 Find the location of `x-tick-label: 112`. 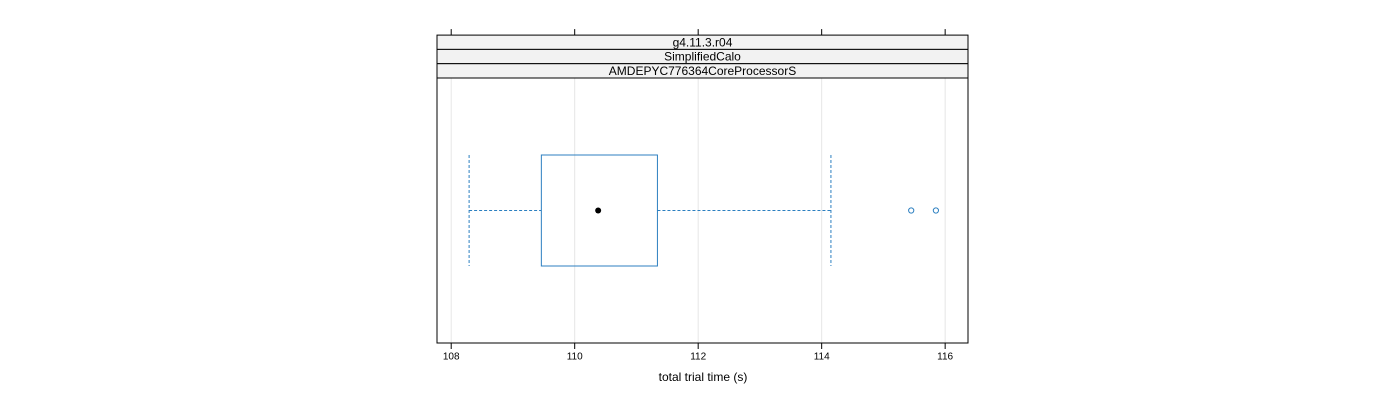

x-tick-label: 112 is located at coordinates (698, 357).